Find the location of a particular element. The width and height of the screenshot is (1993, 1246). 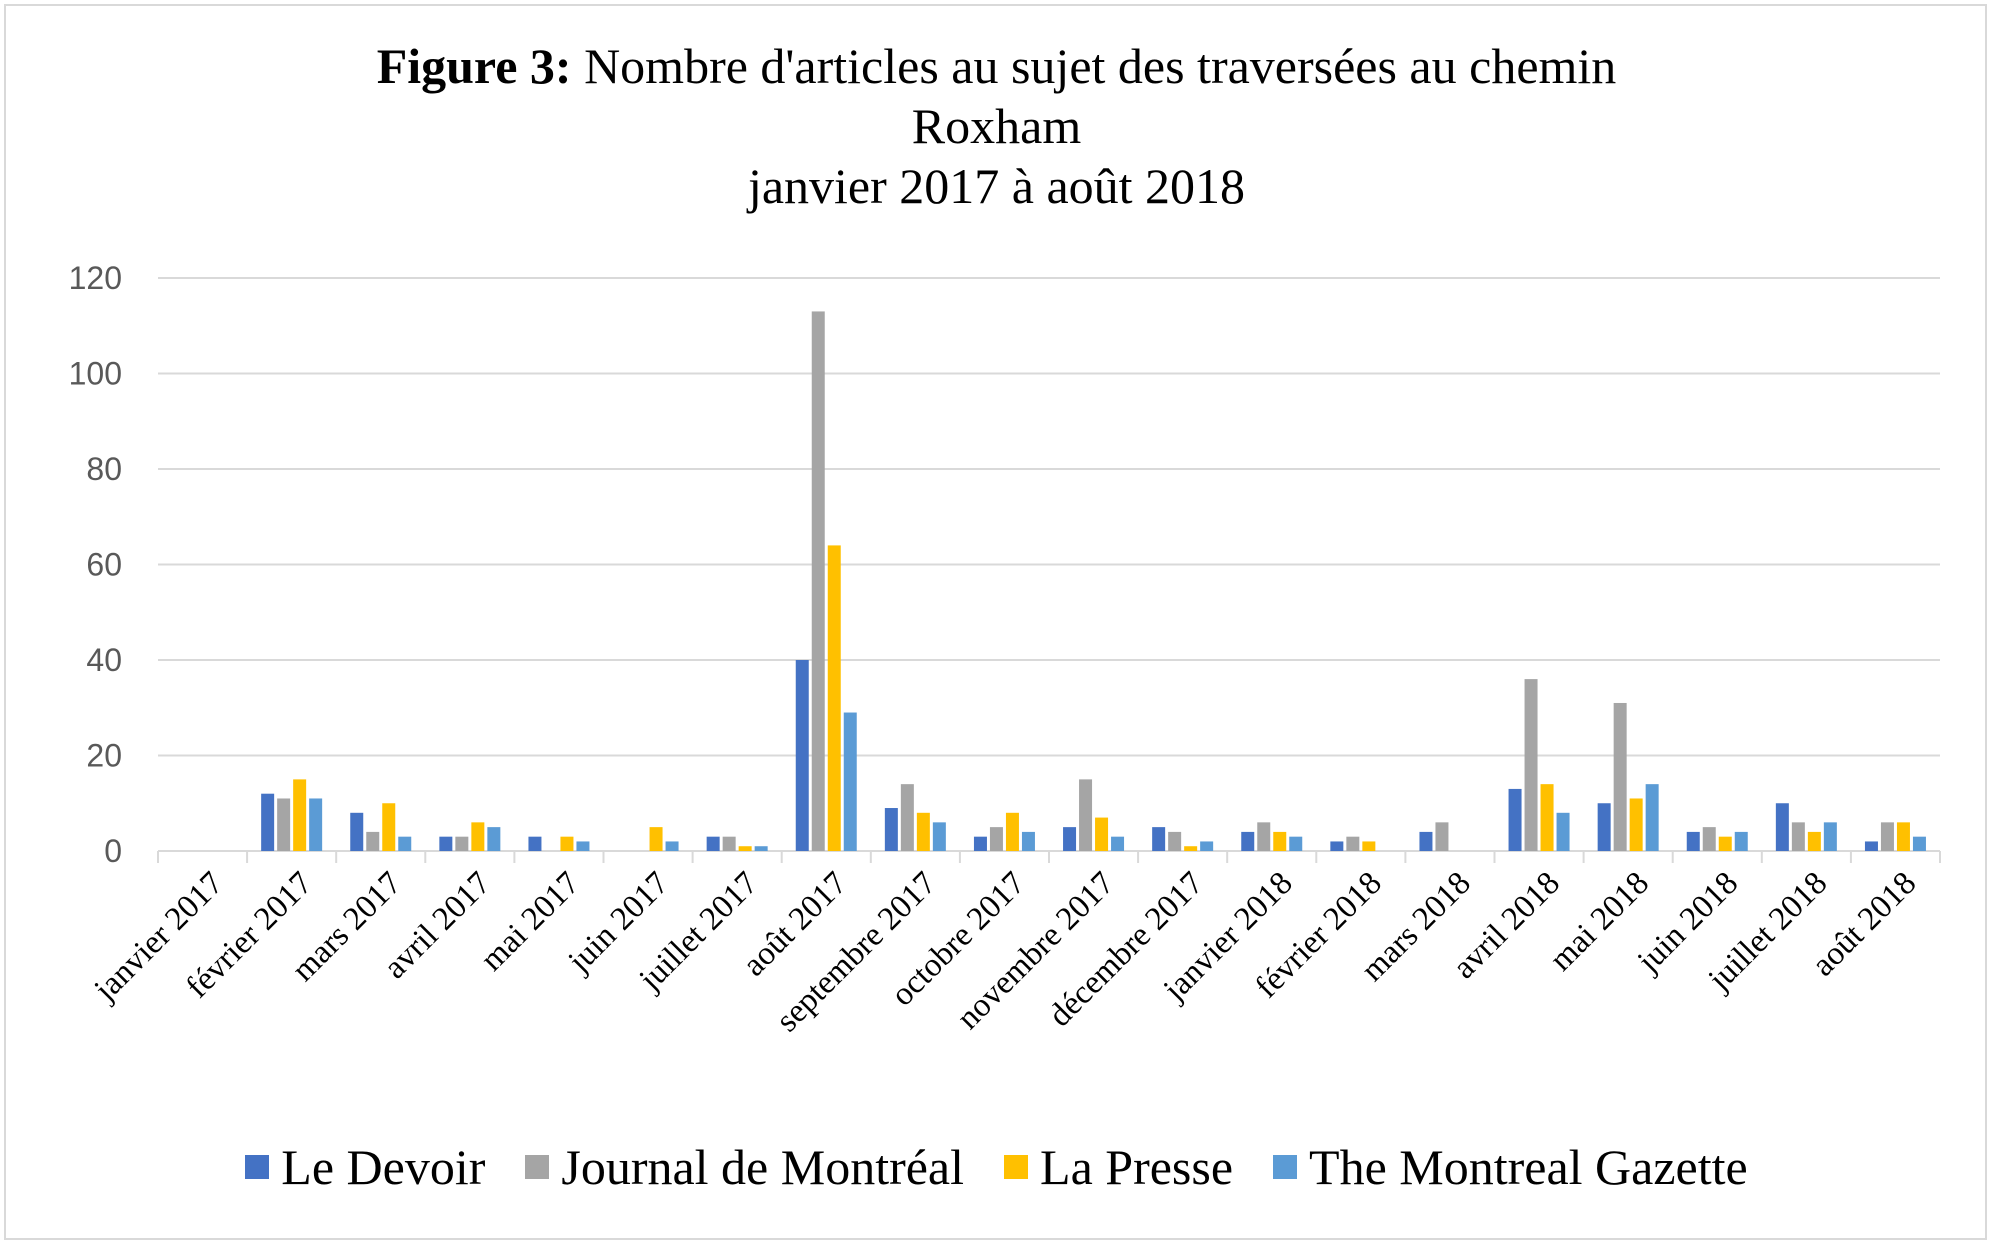

y-tick-label: 20 is located at coordinates (104, 756).